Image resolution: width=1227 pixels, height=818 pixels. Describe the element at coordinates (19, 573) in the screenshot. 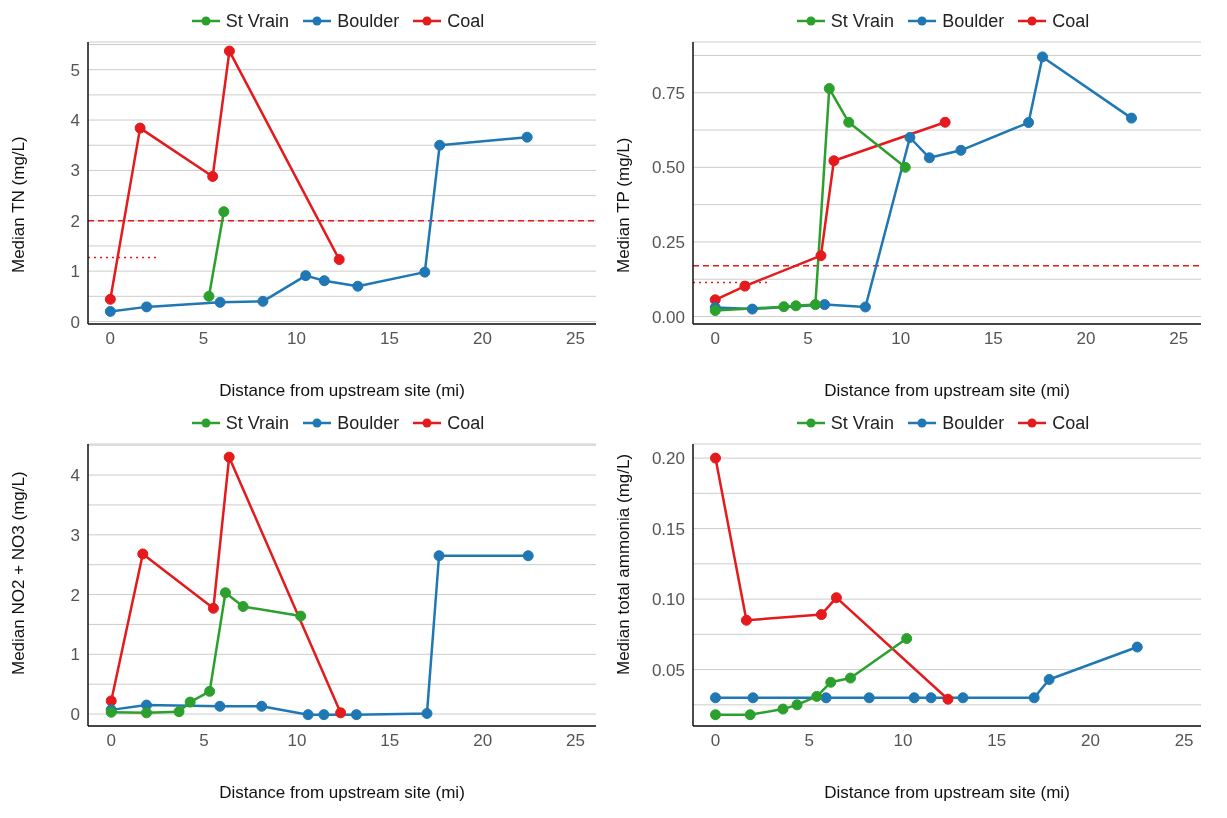

I see `y-axis-title: Median NO2 + NO3 (mg/L)` at that location.